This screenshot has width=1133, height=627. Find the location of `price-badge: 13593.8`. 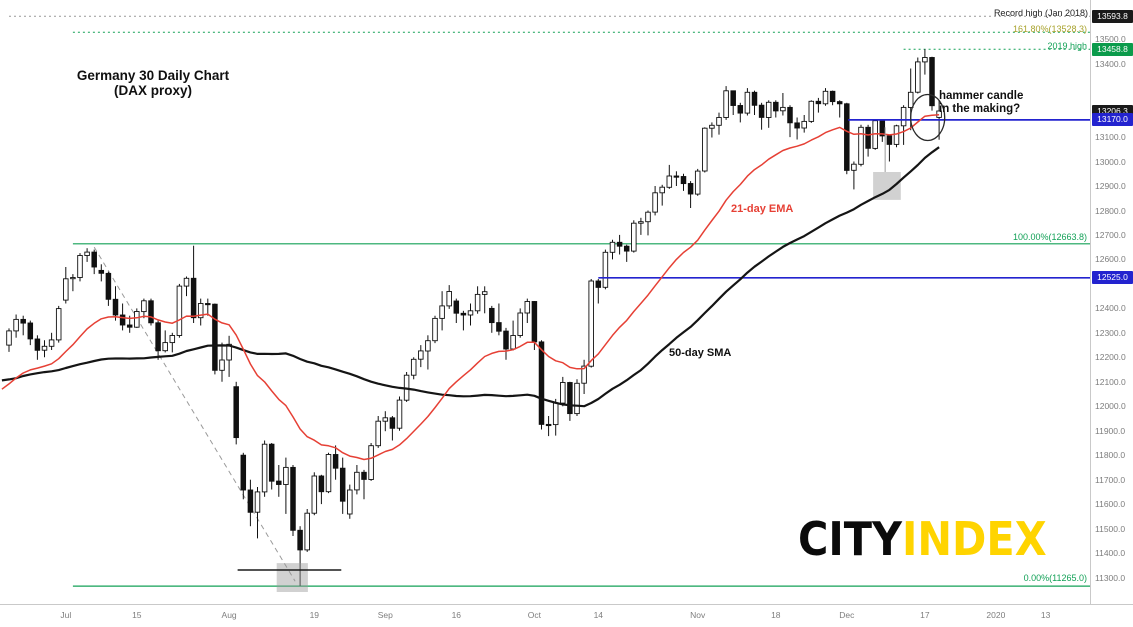

price-badge: 13593.8 is located at coordinates (1112, 16).